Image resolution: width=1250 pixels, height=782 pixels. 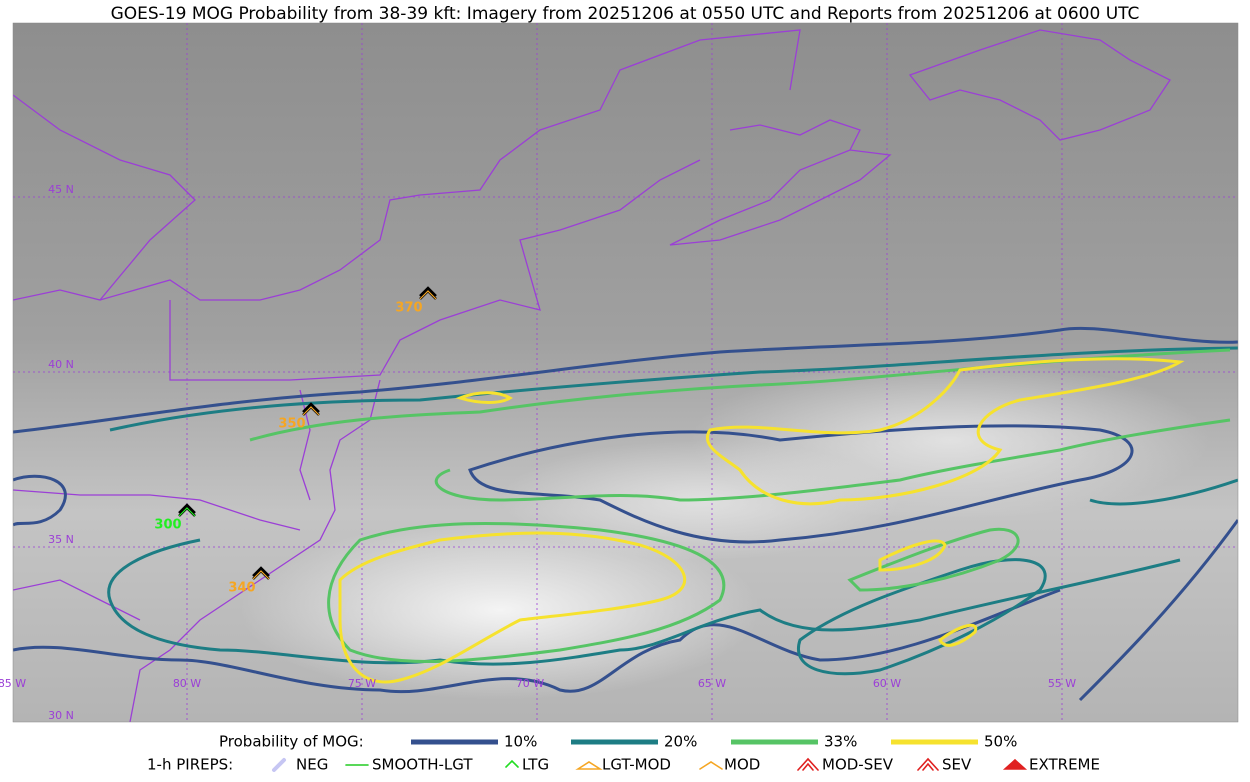 I want to click on legend-label: LTG, so click(x=535, y=765).